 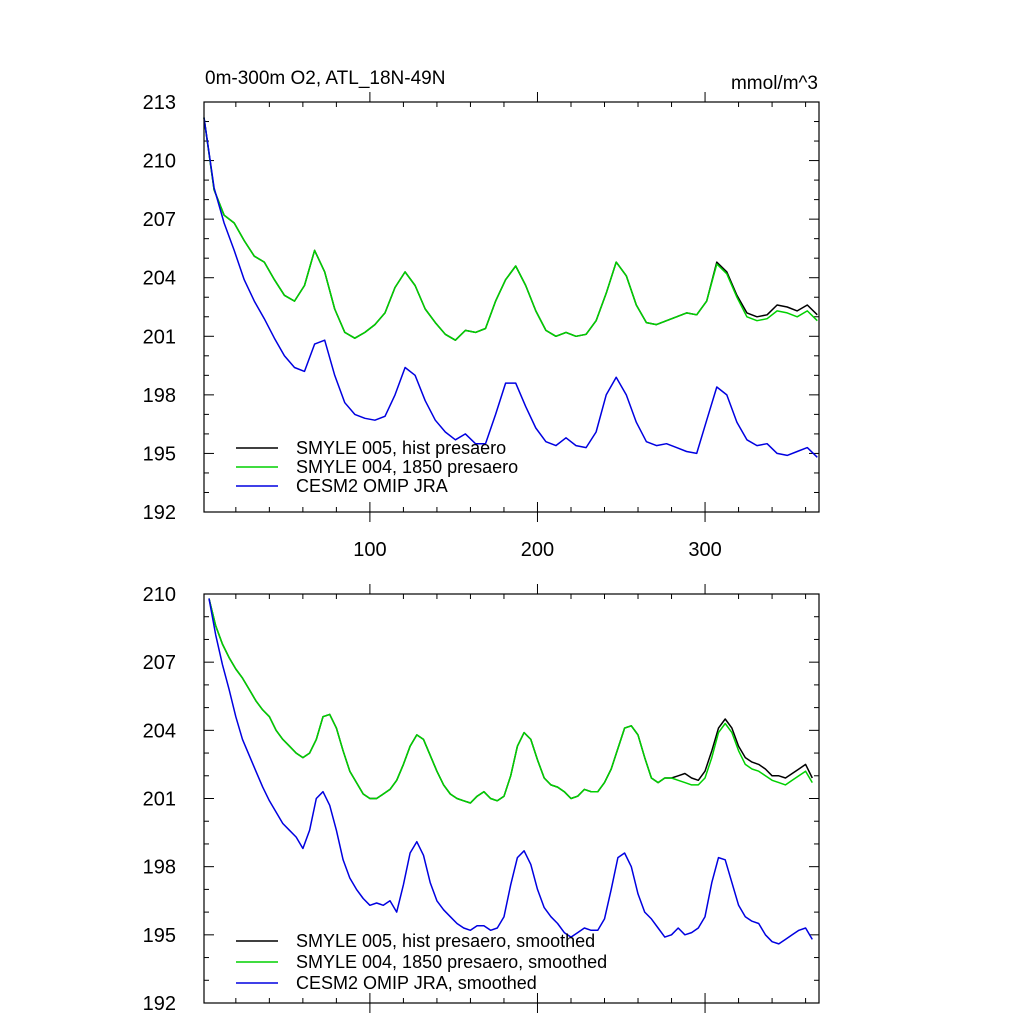 I want to click on x-tick-label: 300, so click(x=704, y=550).